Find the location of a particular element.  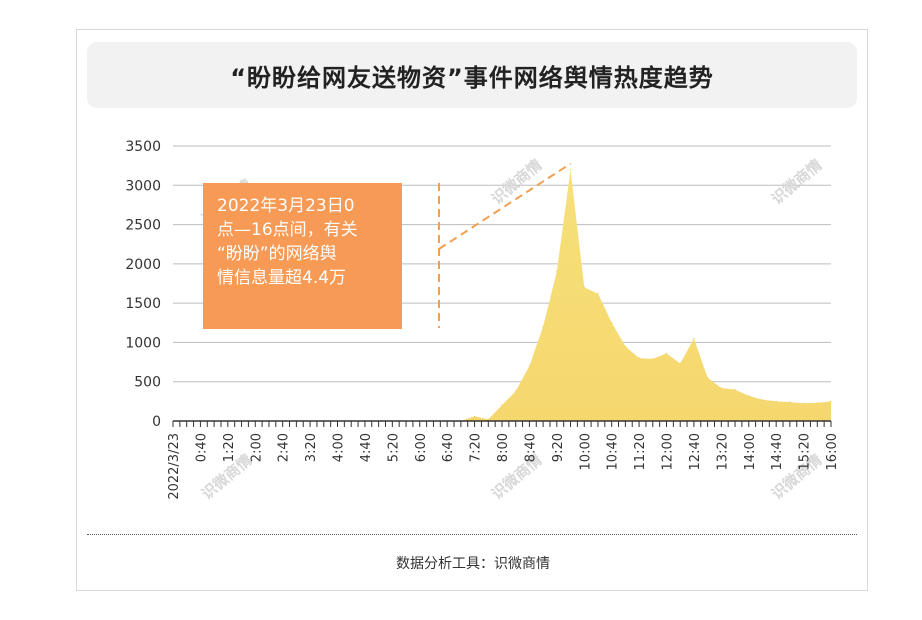

callout-box is located at coordinates (302, 256).